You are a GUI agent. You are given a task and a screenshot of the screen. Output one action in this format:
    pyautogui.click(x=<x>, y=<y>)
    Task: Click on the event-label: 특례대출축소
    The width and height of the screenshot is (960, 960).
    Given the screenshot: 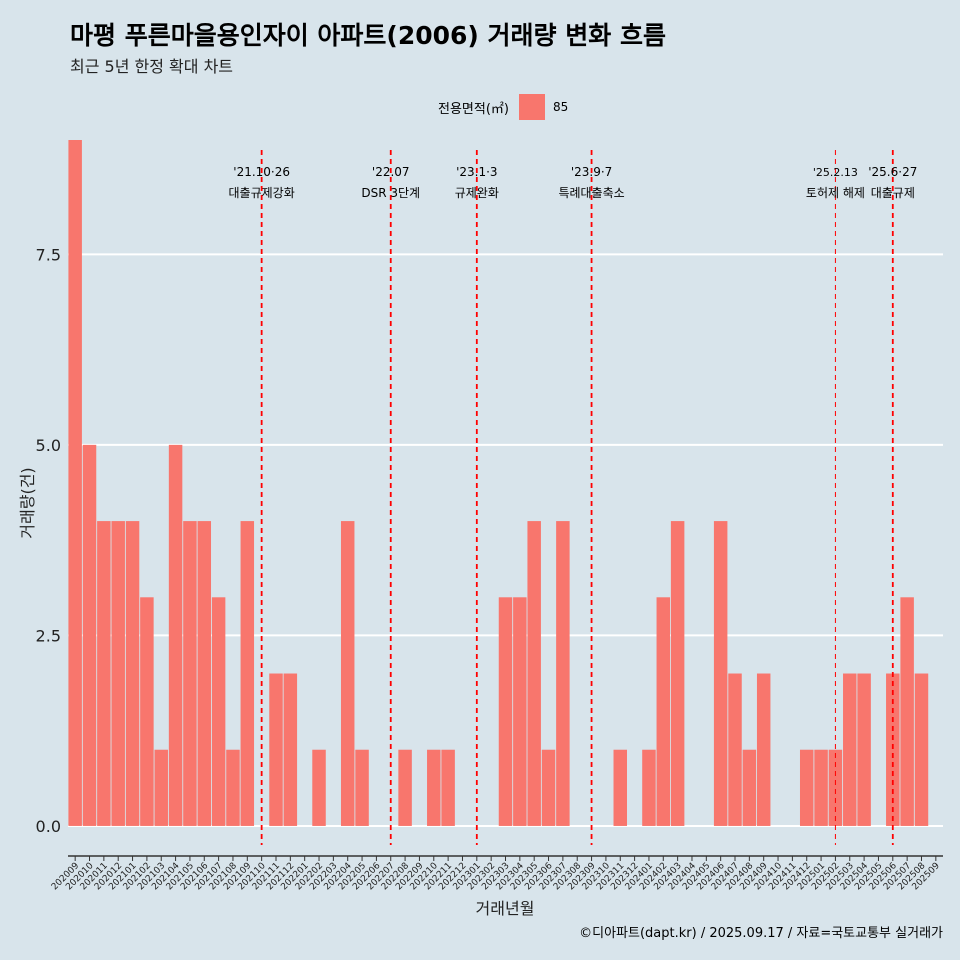 What is the action you would take?
    pyautogui.click(x=591, y=193)
    